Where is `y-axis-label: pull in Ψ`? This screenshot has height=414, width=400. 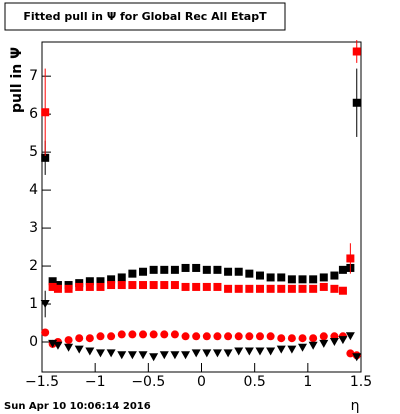 y-axis-label: pull in Ψ is located at coordinates (17, 80).